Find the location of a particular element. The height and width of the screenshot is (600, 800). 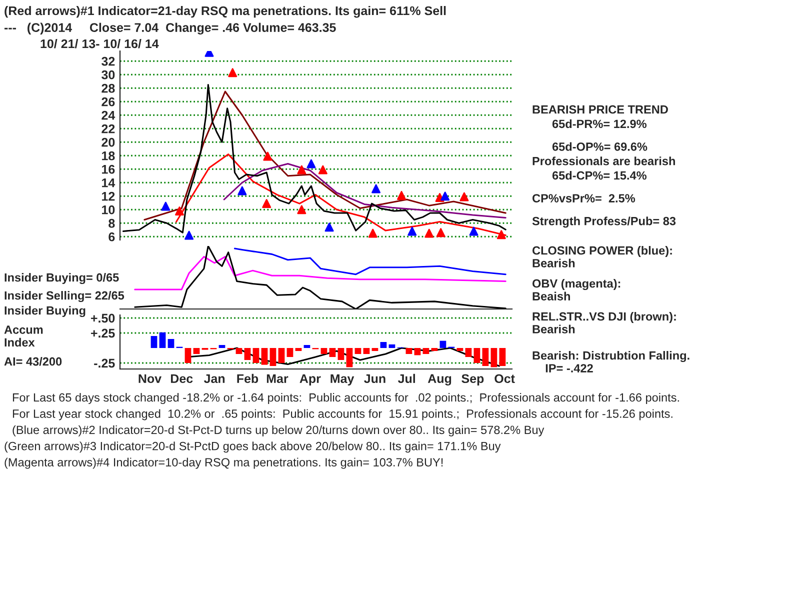

x-tick-label: Nov is located at coordinates (150, 379).